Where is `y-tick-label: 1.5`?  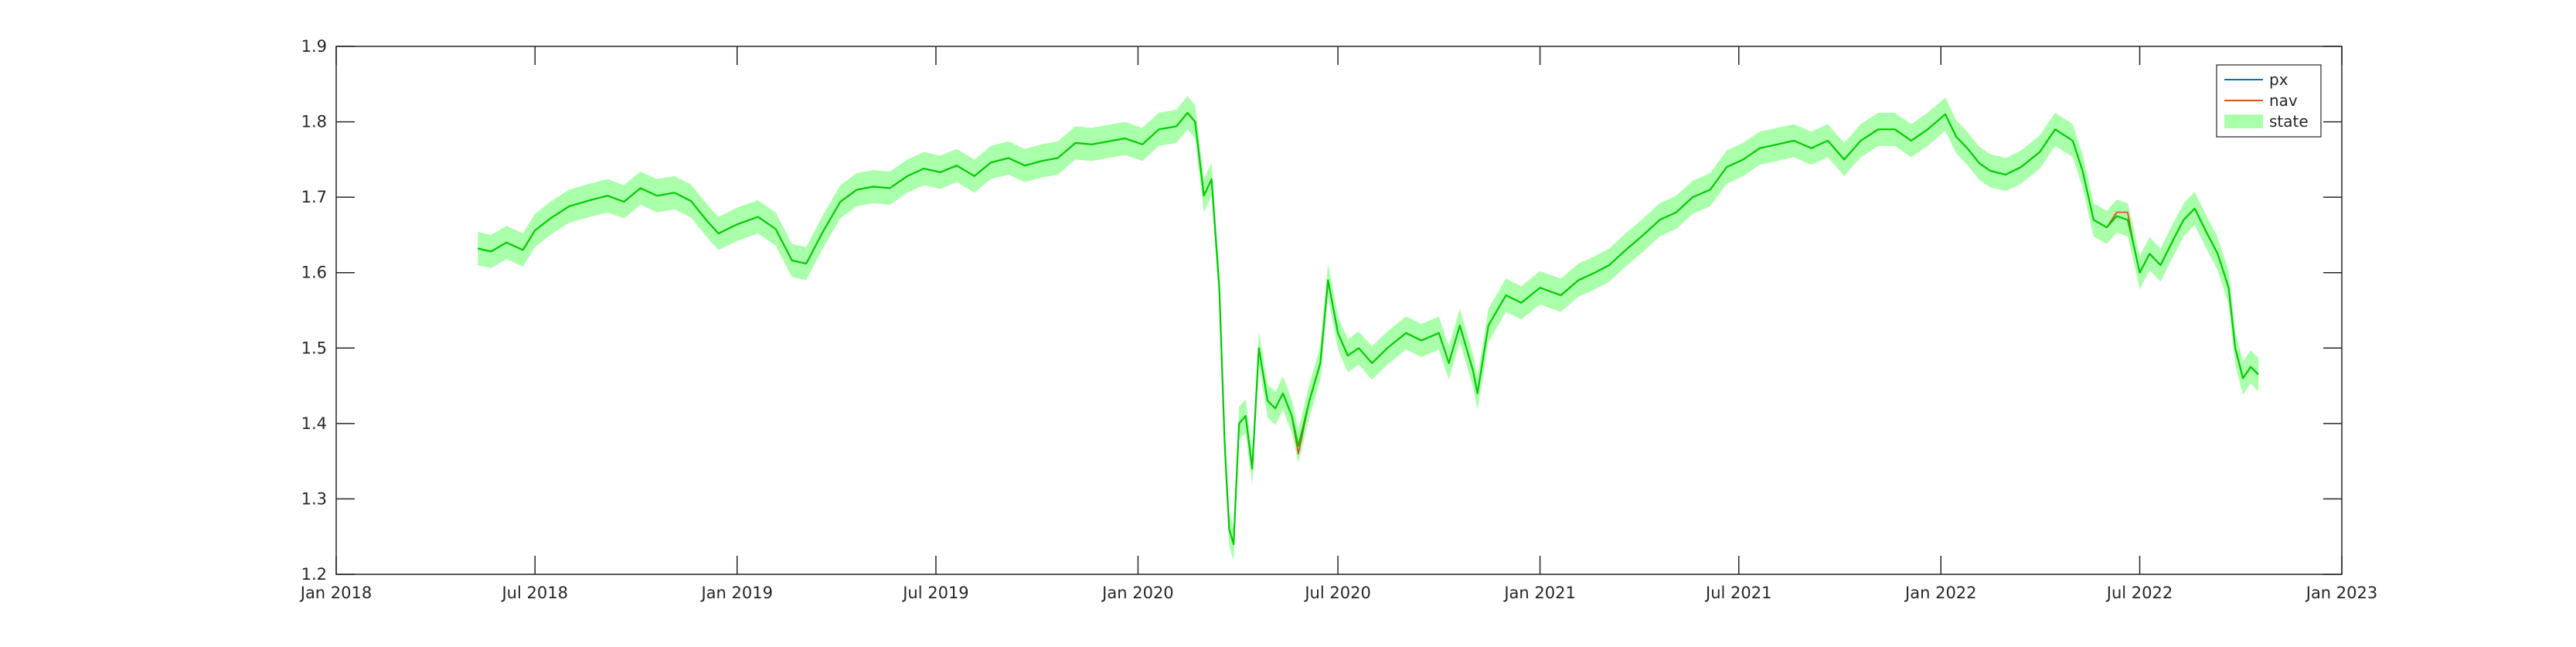 y-tick-label: 1.5 is located at coordinates (314, 348).